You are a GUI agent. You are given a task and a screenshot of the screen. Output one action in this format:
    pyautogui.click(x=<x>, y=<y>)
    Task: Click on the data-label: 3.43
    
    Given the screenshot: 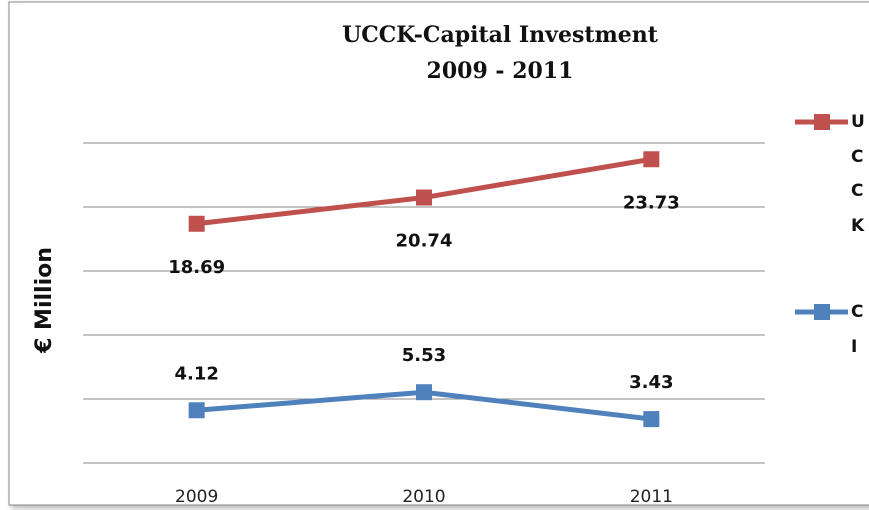 What is the action you would take?
    pyautogui.click(x=651, y=382)
    